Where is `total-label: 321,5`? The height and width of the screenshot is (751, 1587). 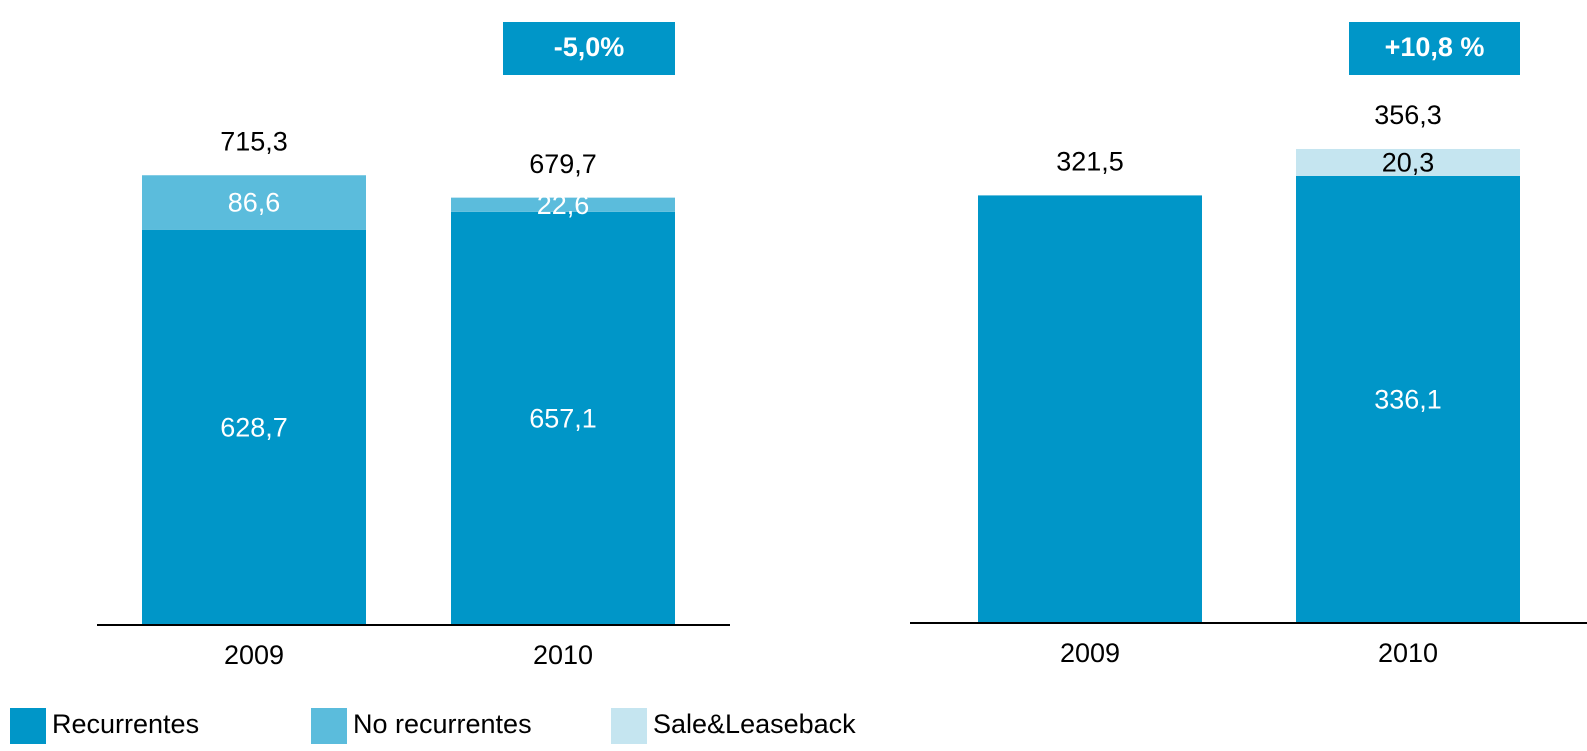 total-label: 321,5 is located at coordinates (1090, 162).